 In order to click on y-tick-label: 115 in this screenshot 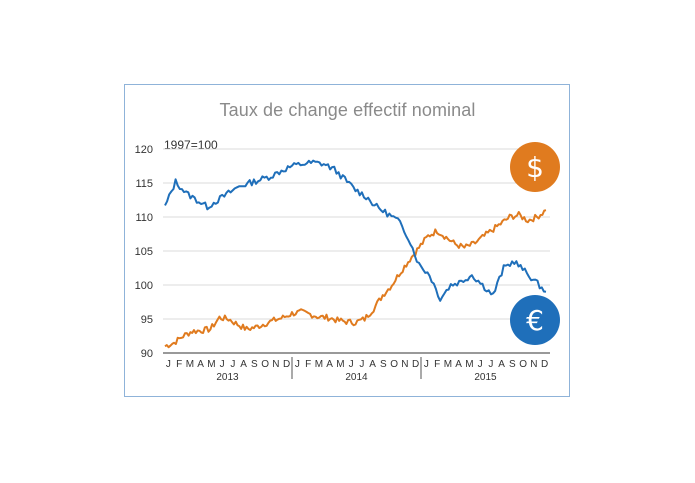, I will do `click(144, 184)`.